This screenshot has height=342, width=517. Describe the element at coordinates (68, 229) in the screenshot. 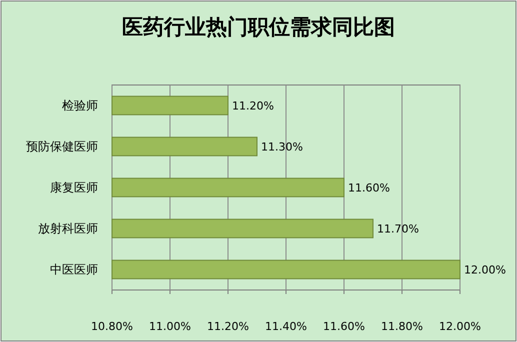

I see `y-tick-label: 放射科医师` at that location.